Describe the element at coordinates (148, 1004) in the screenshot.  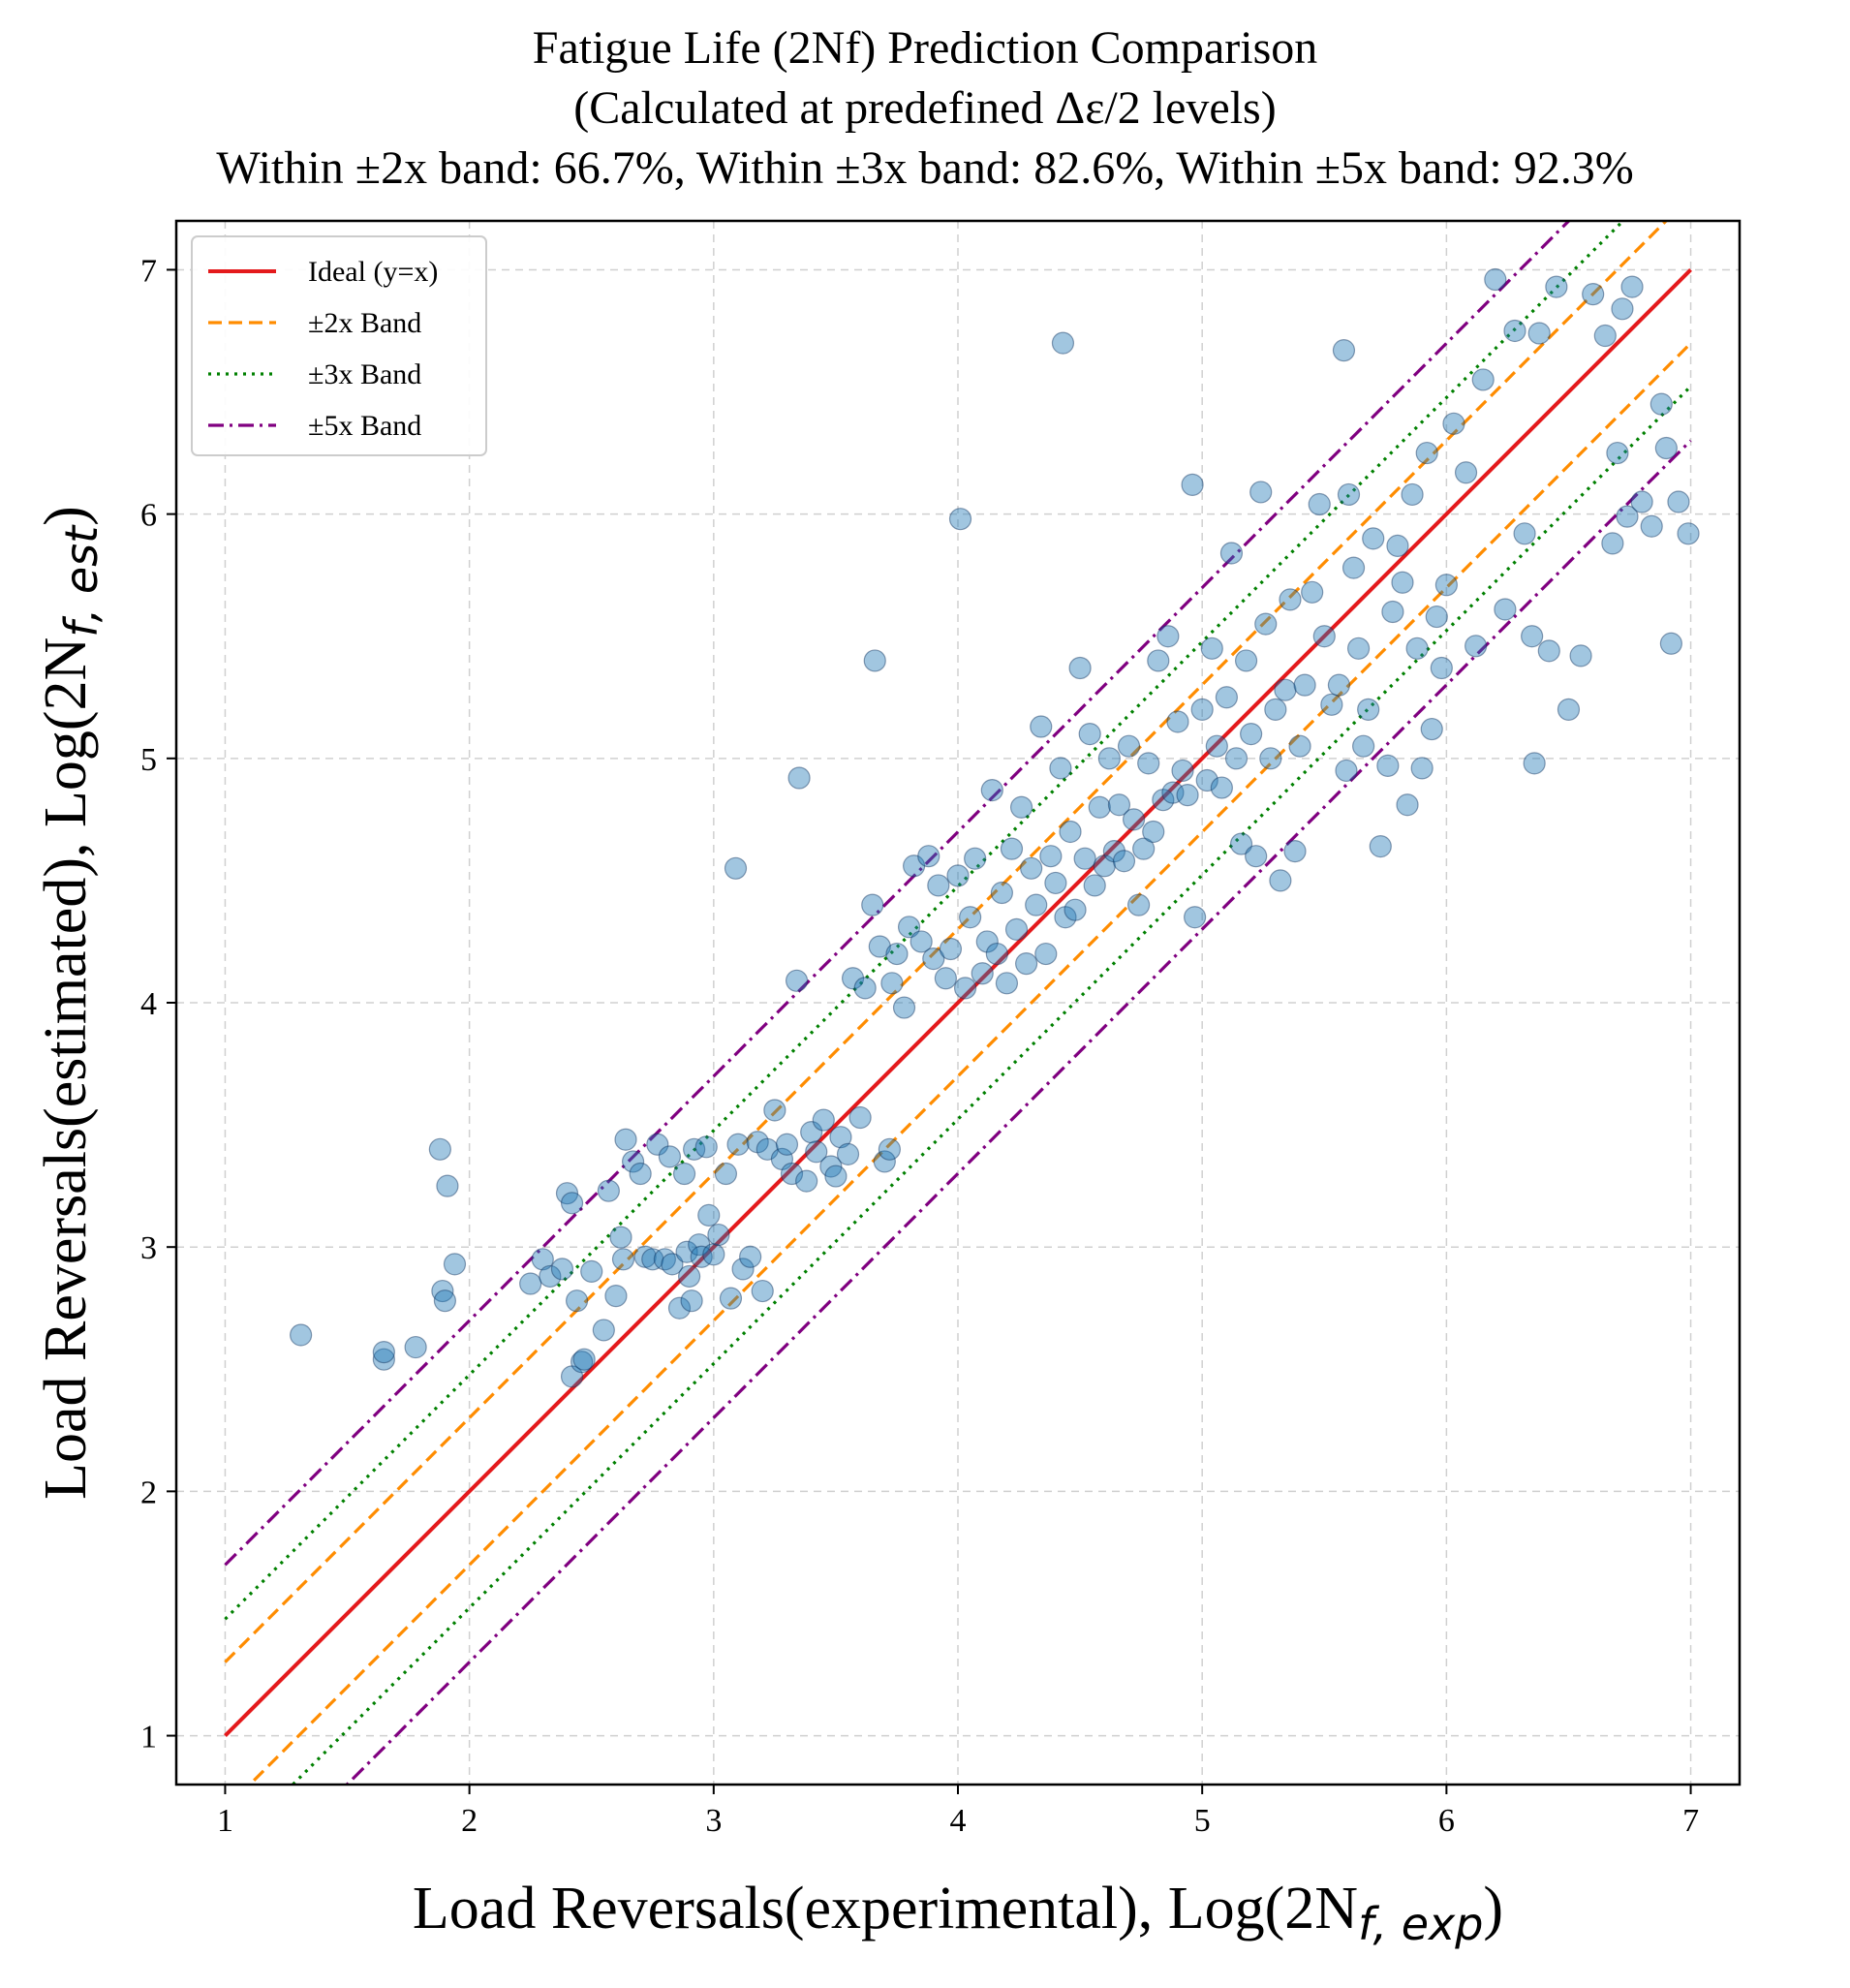
I see `y-tick-label: 4` at that location.